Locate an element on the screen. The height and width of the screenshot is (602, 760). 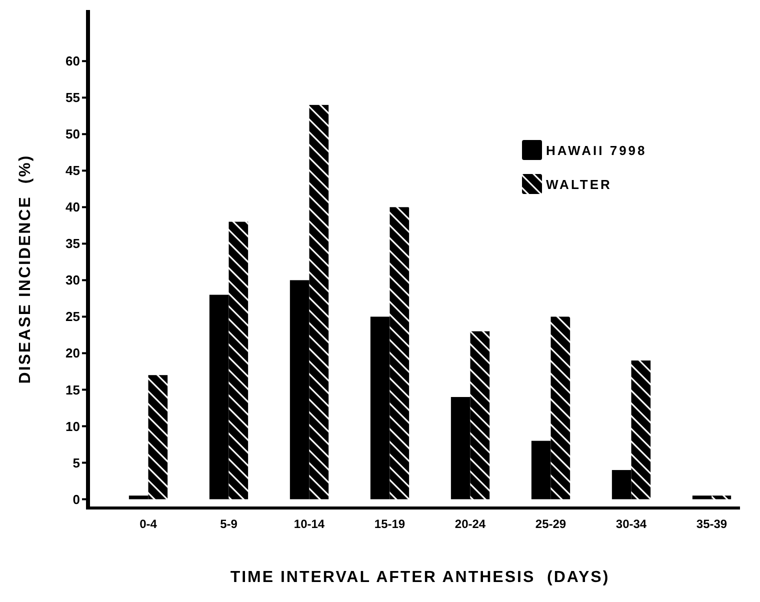
x-tick-label: 0-4 is located at coordinates (149, 524).